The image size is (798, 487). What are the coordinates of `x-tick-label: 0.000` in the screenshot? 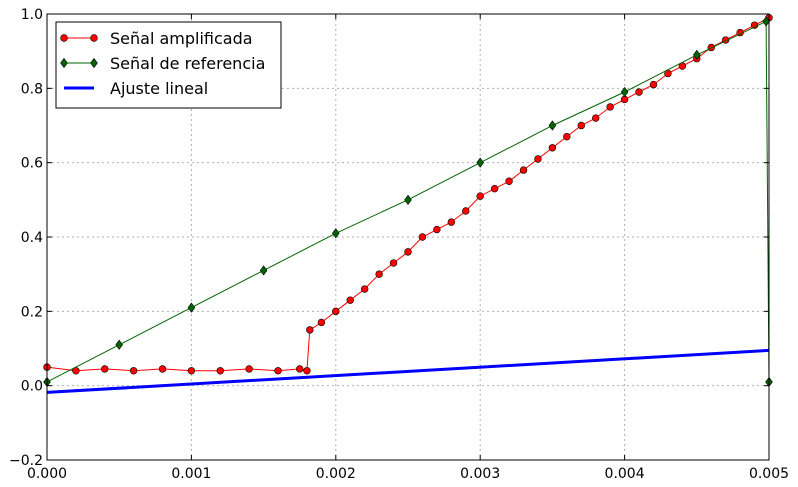 It's located at (47, 474).